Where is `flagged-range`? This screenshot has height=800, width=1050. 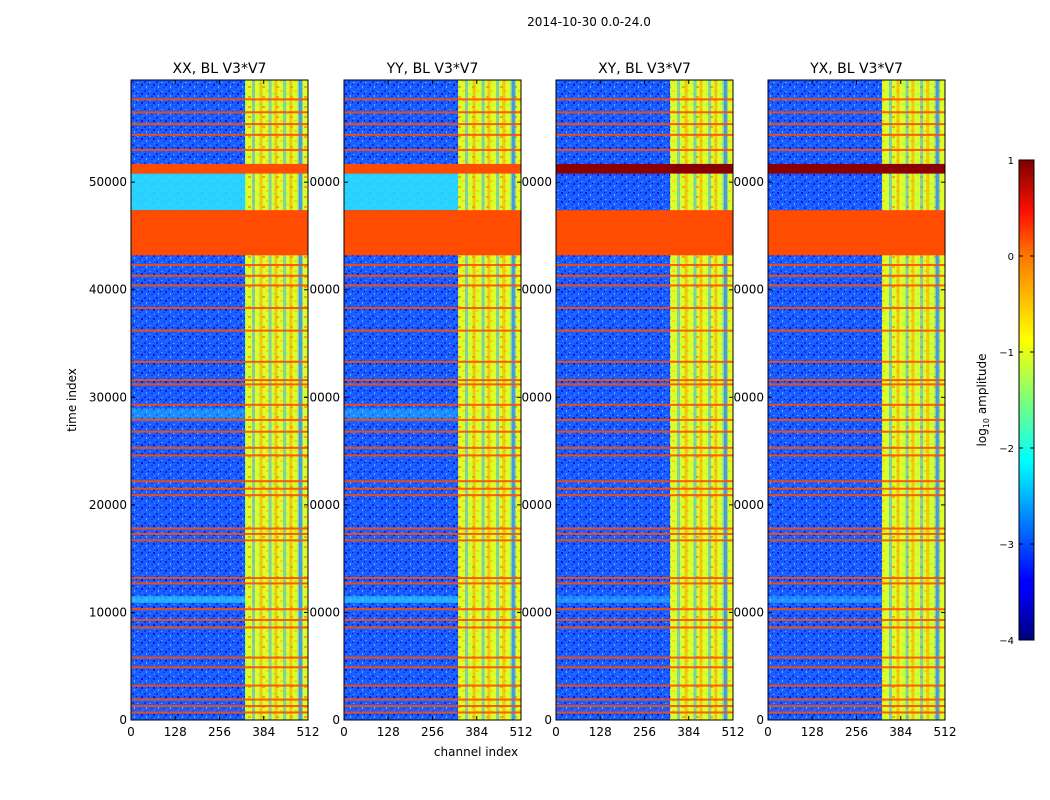
flagged-range is located at coordinates (219, 233).